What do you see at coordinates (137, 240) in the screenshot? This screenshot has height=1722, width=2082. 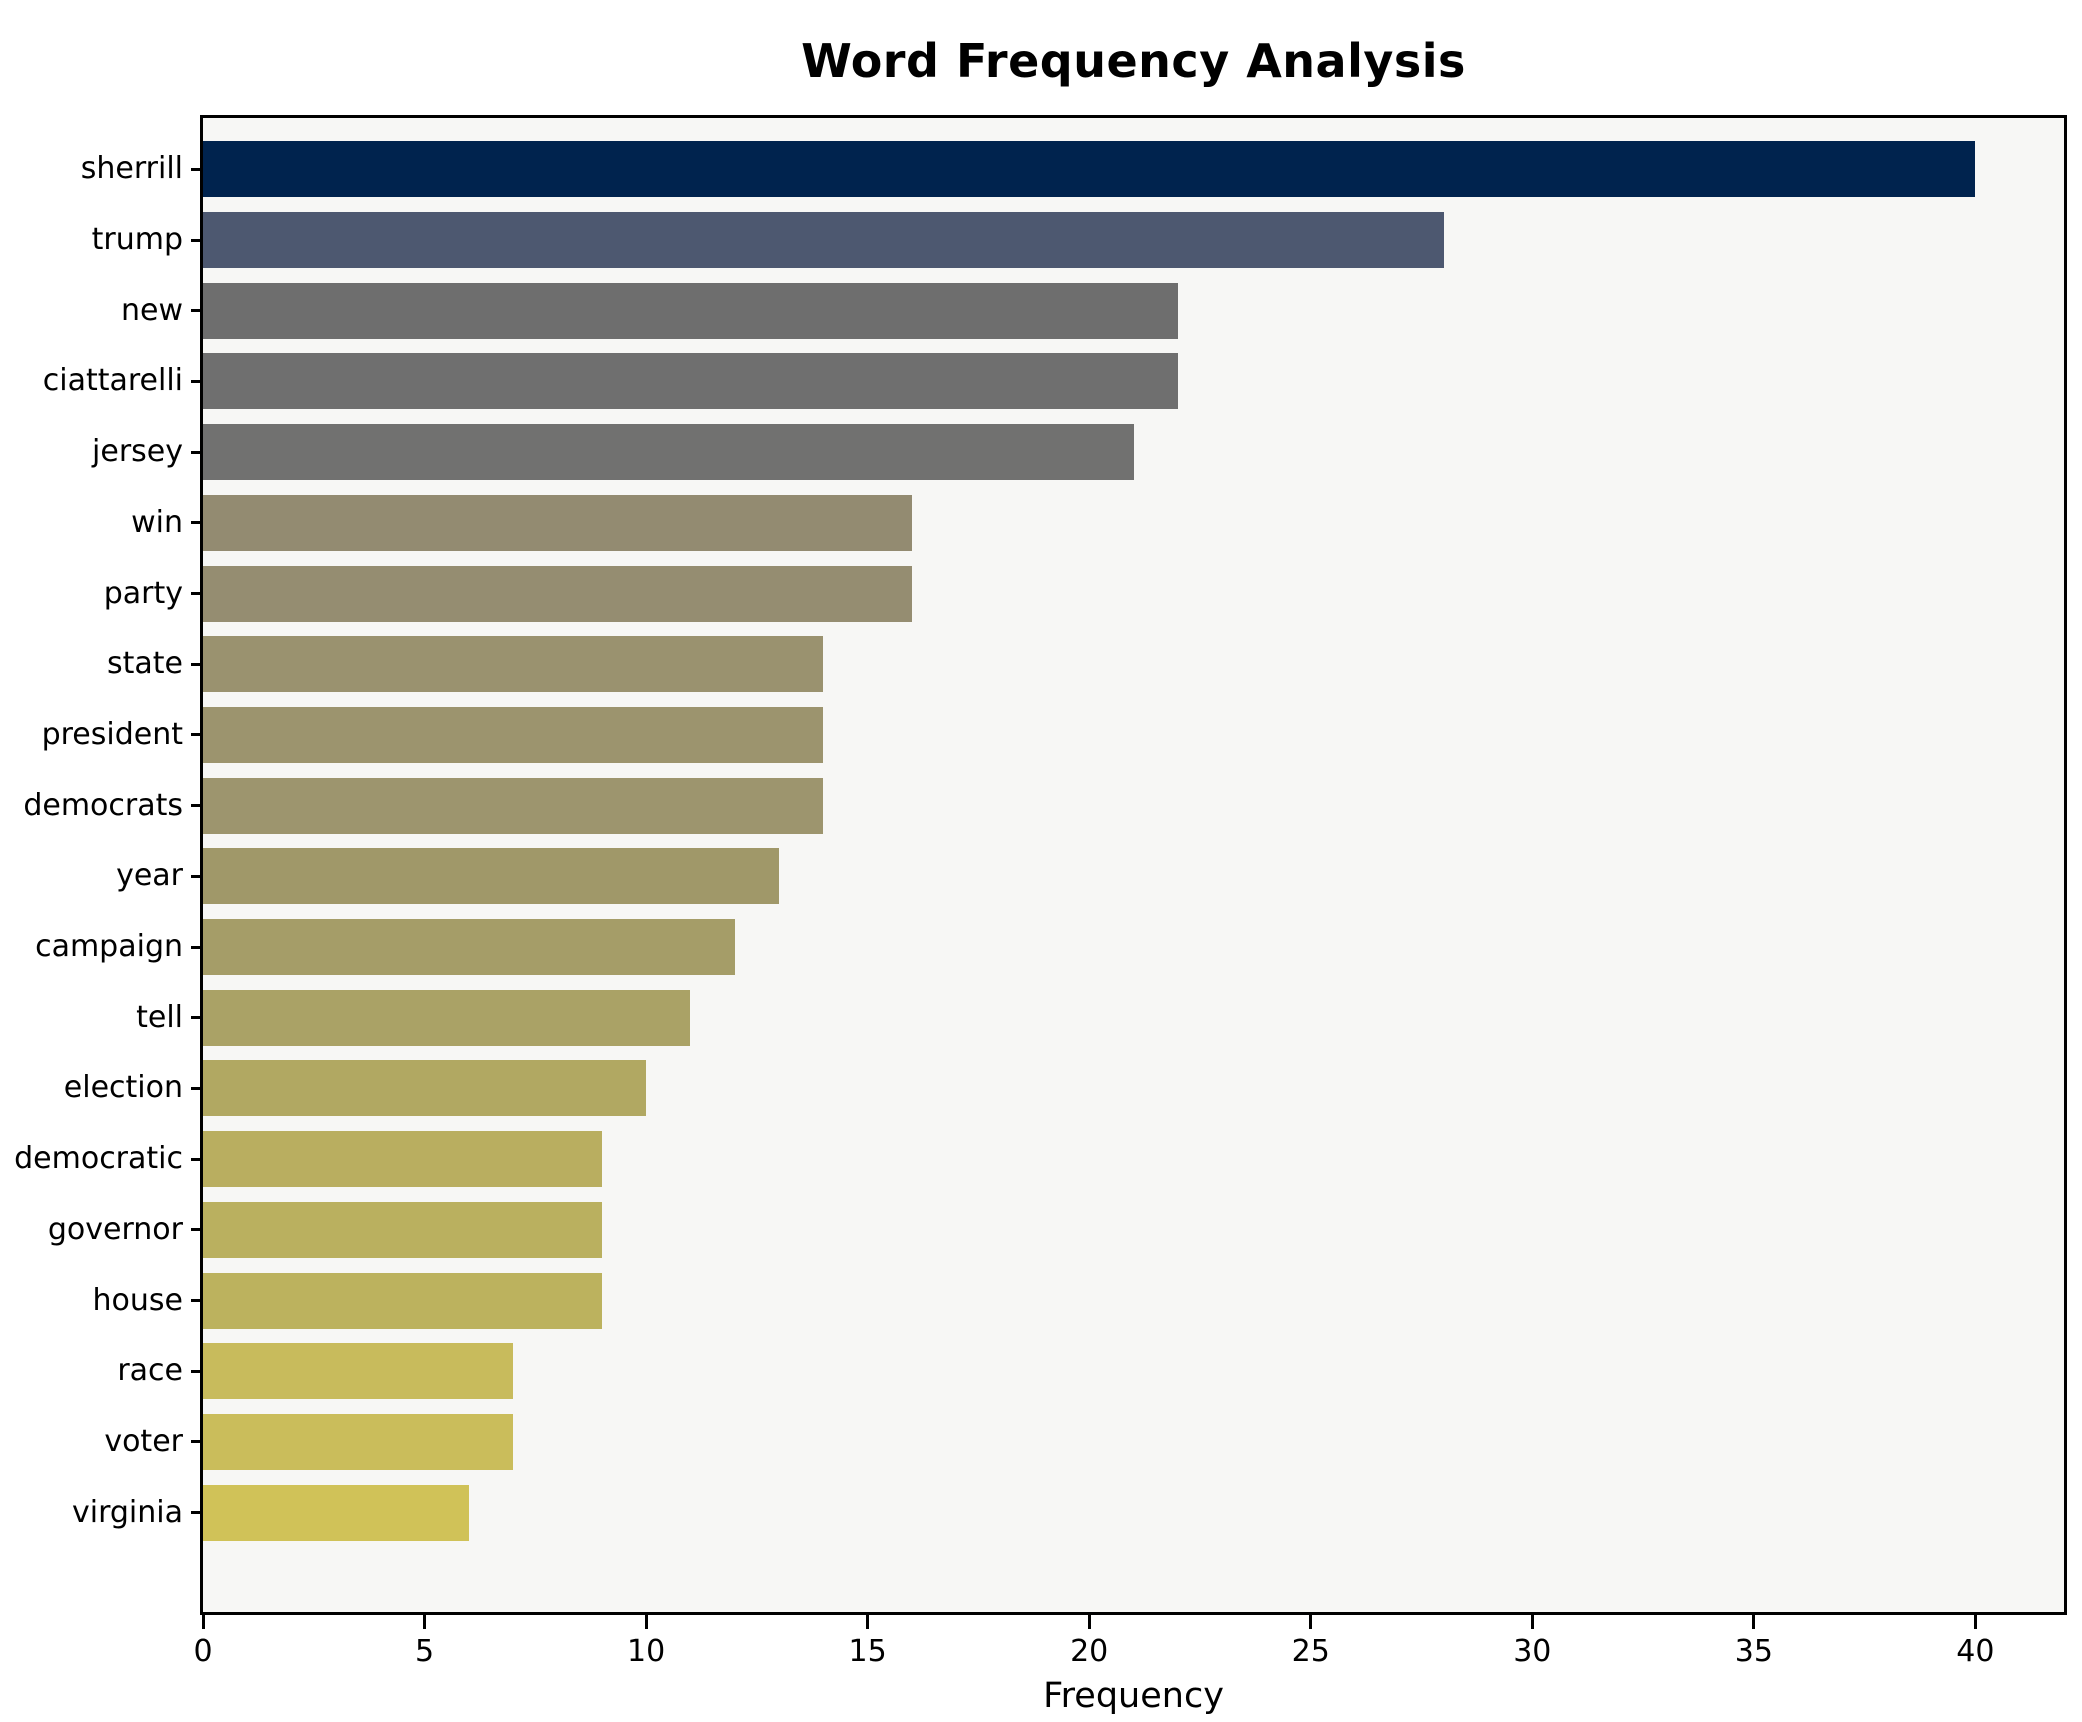 I see `y-tick-label: trump` at bounding box center [137, 240].